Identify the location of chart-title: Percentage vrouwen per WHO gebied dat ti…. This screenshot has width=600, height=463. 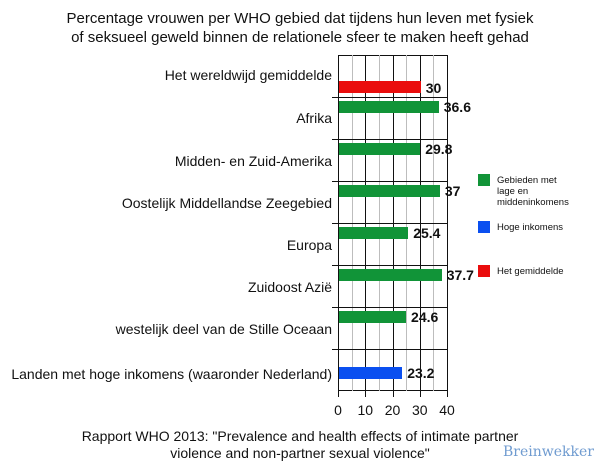
(300, 28).